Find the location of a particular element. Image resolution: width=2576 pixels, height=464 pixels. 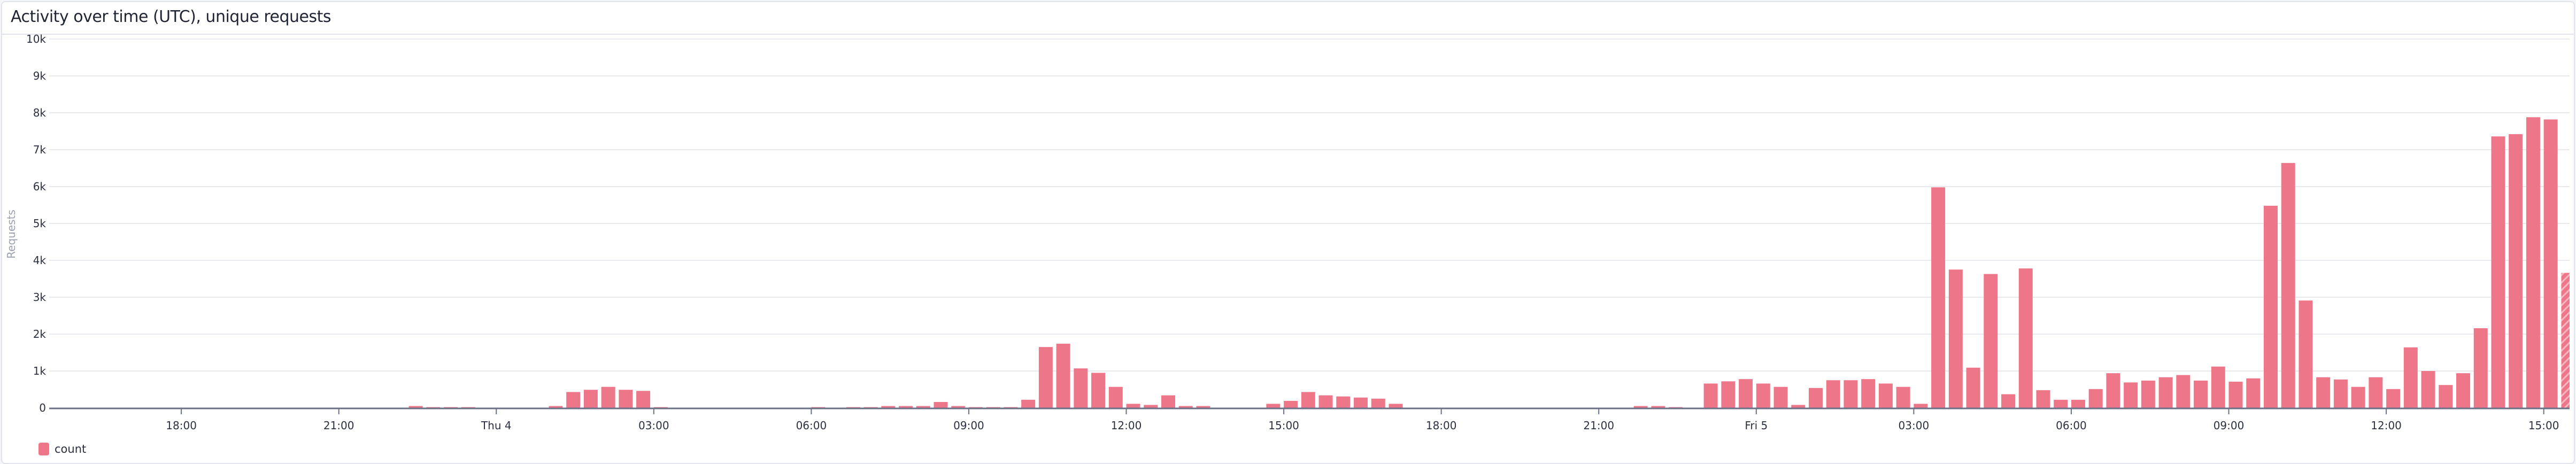

legend-swatch is located at coordinates (43, 449).